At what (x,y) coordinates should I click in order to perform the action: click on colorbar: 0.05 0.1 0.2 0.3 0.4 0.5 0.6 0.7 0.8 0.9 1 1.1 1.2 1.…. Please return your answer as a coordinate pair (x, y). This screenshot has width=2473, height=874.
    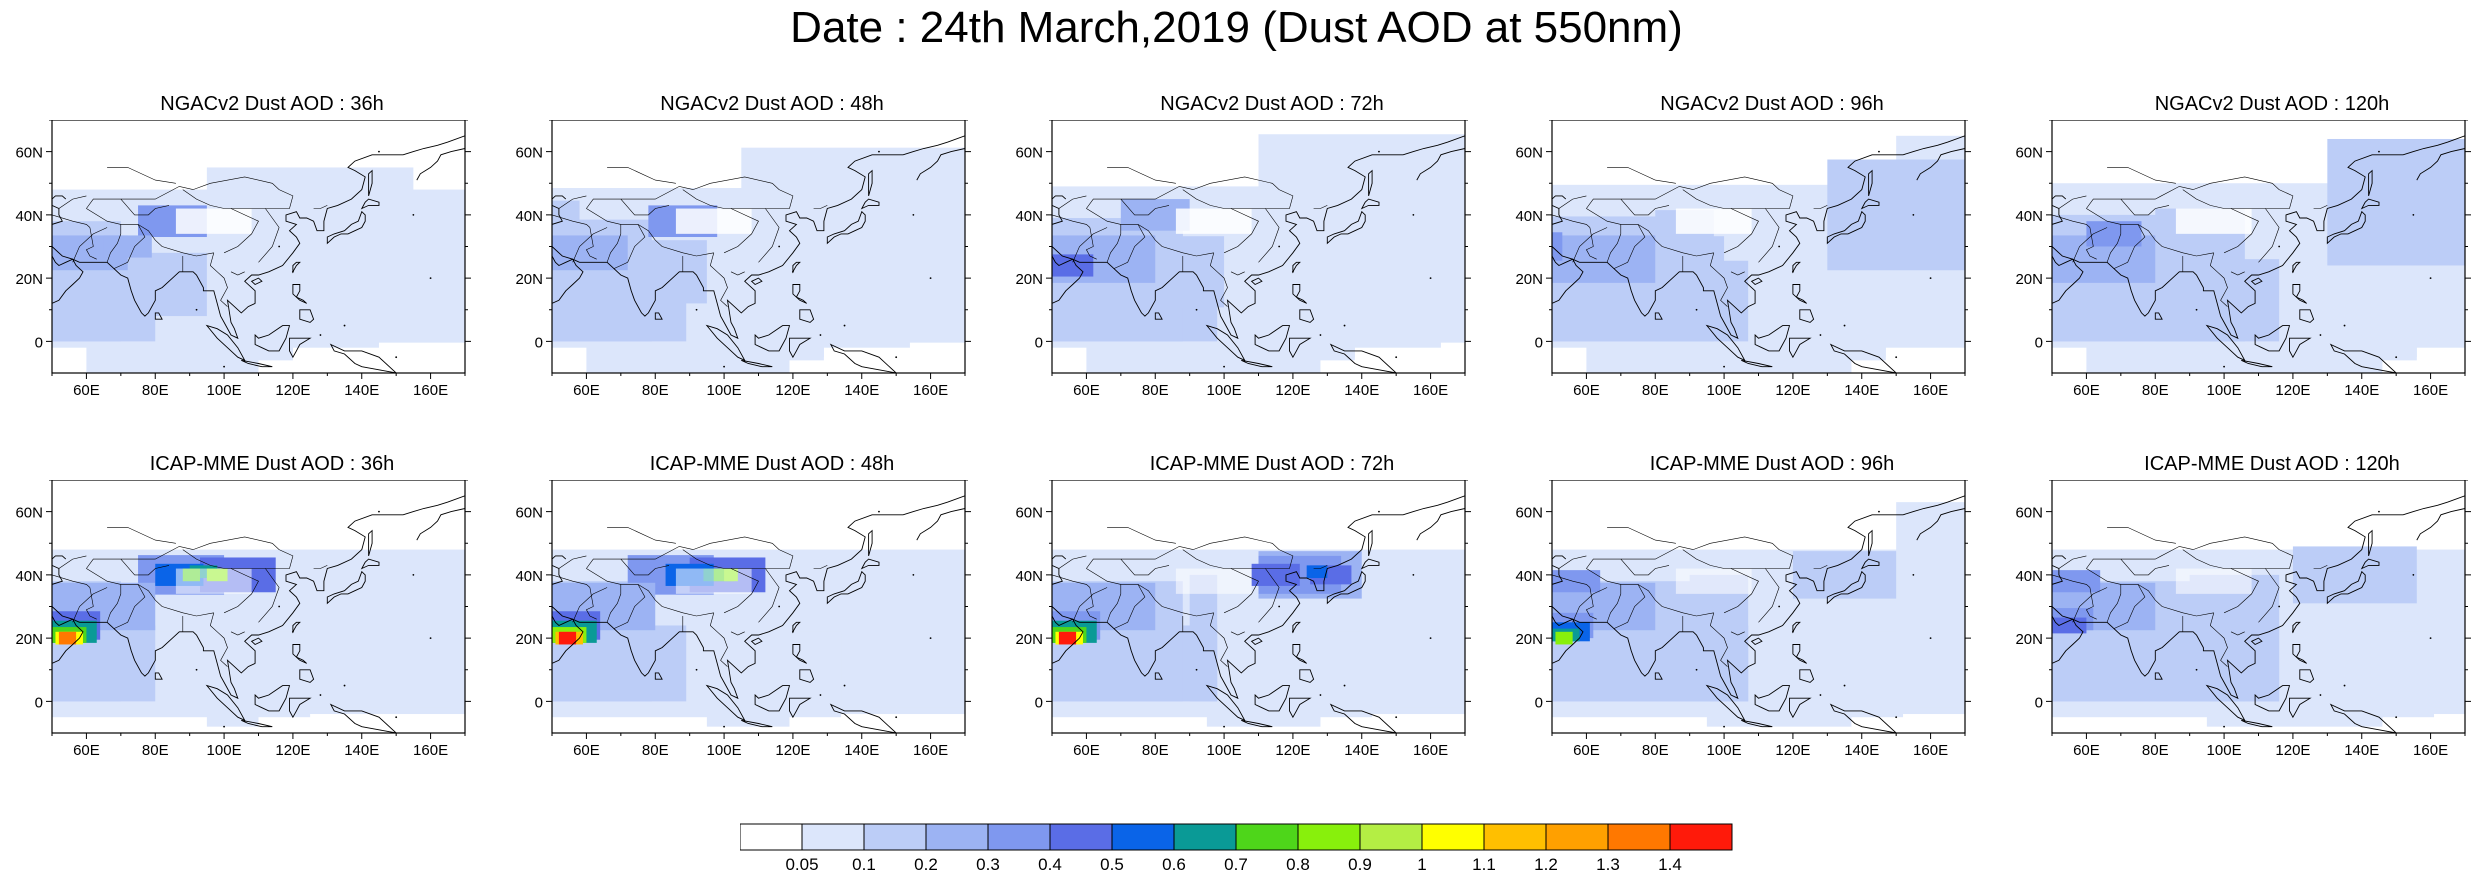
    Looking at the image, I should click on (1236, 847).